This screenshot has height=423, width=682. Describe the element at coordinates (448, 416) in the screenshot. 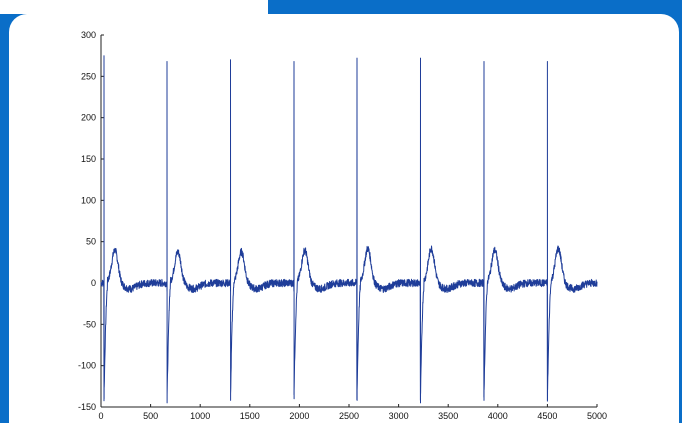

I see `x-tick-label: 3500` at that location.